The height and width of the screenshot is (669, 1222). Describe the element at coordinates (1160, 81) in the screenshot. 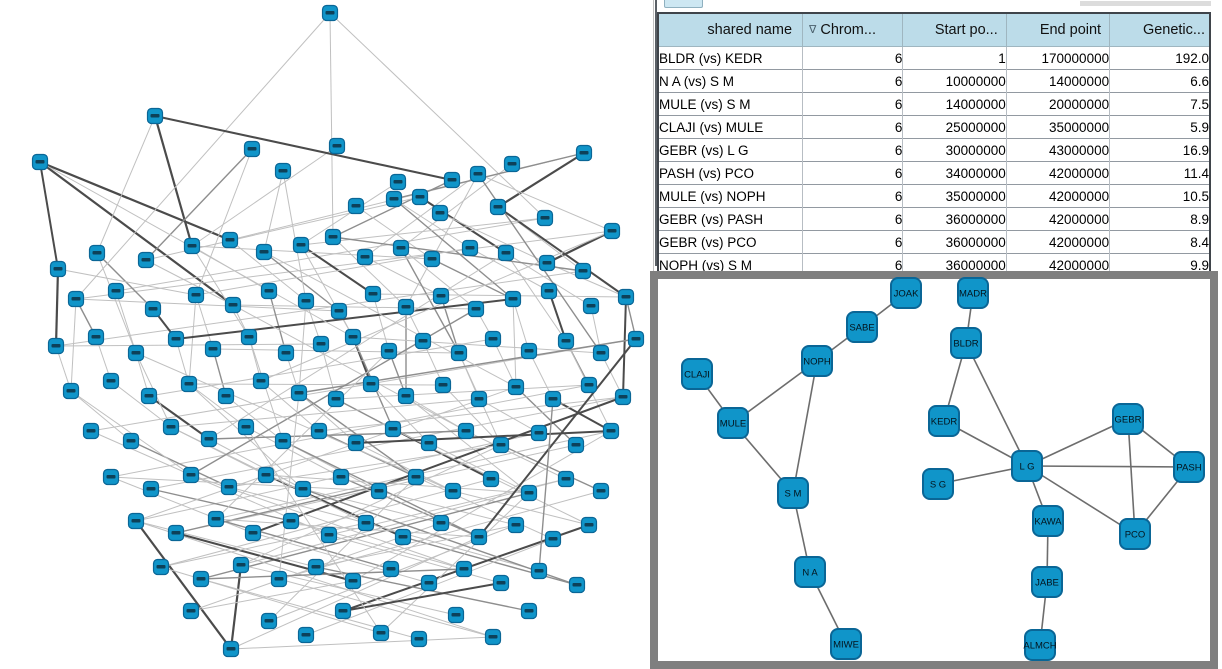

I see `table-cell: 6.6` at that location.